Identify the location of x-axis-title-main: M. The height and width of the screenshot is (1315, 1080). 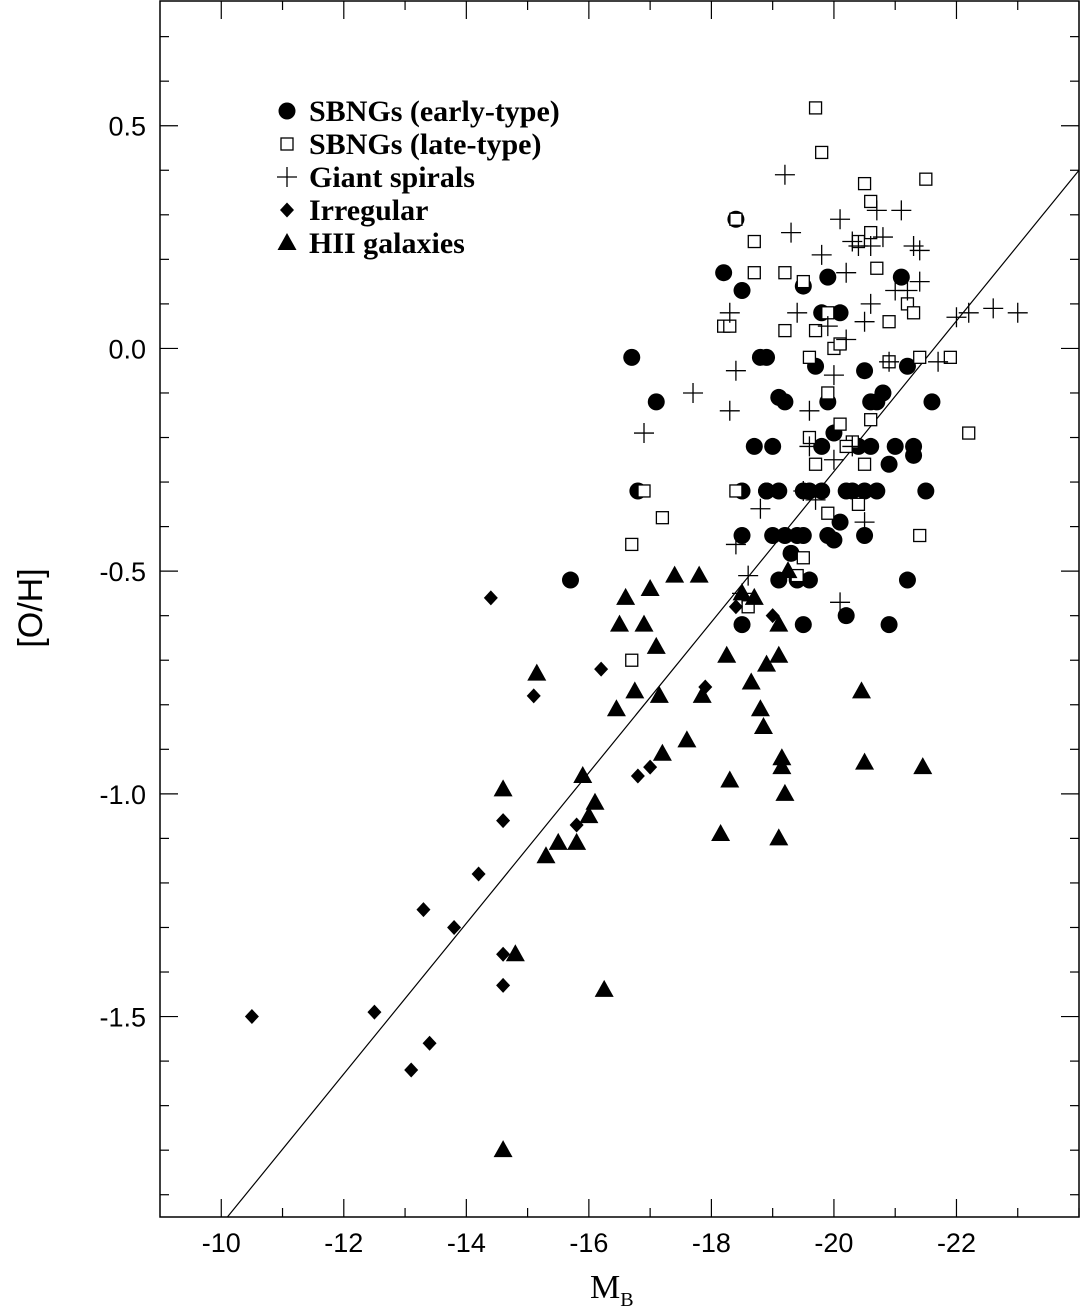
(605, 1287).